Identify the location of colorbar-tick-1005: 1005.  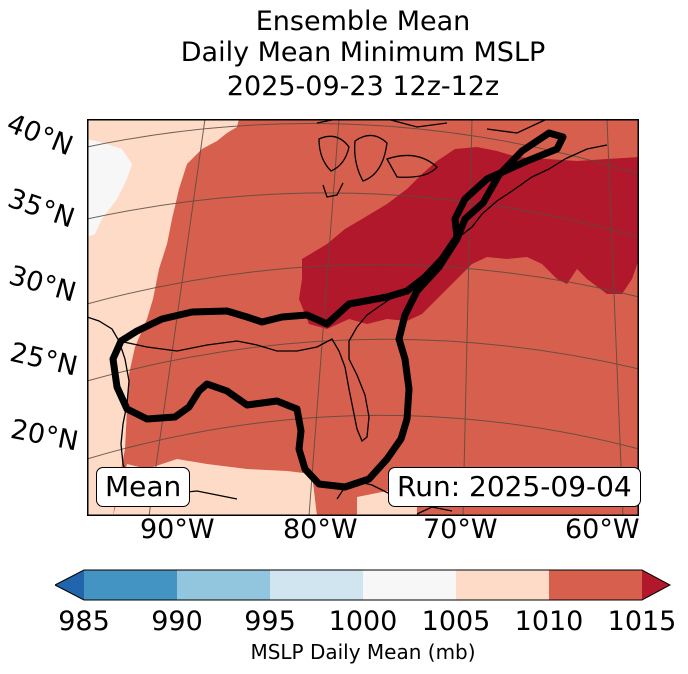
(456, 621).